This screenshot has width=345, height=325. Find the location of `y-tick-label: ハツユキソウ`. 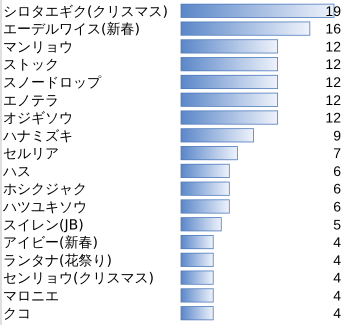

y-tick-label: ハツユキソウ is located at coordinates (44, 208).